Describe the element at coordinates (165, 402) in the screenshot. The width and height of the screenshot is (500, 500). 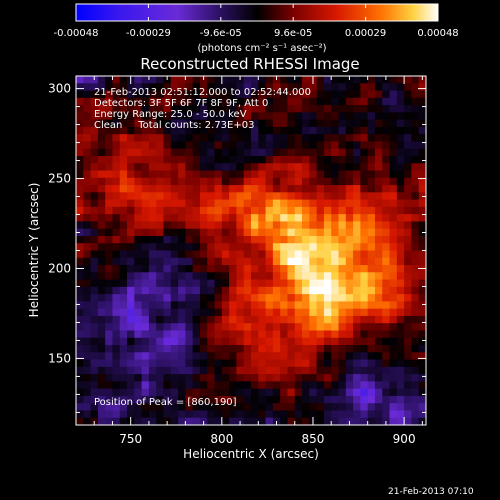
I see `peak-position-label: Position of Peak = [860,190]` at that location.